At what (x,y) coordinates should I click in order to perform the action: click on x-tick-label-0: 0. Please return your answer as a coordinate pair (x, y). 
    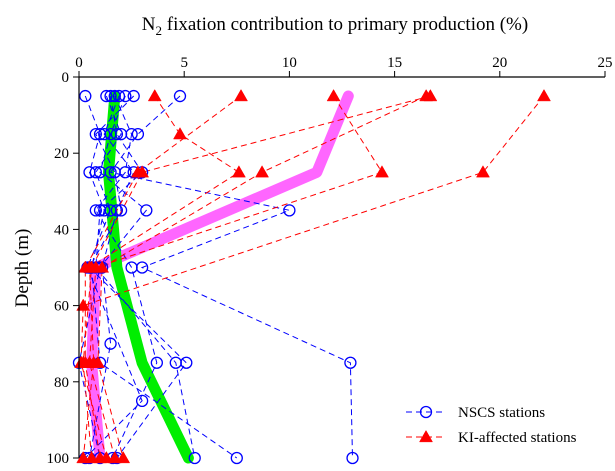
    Looking at the image, I should click on (79, 63).